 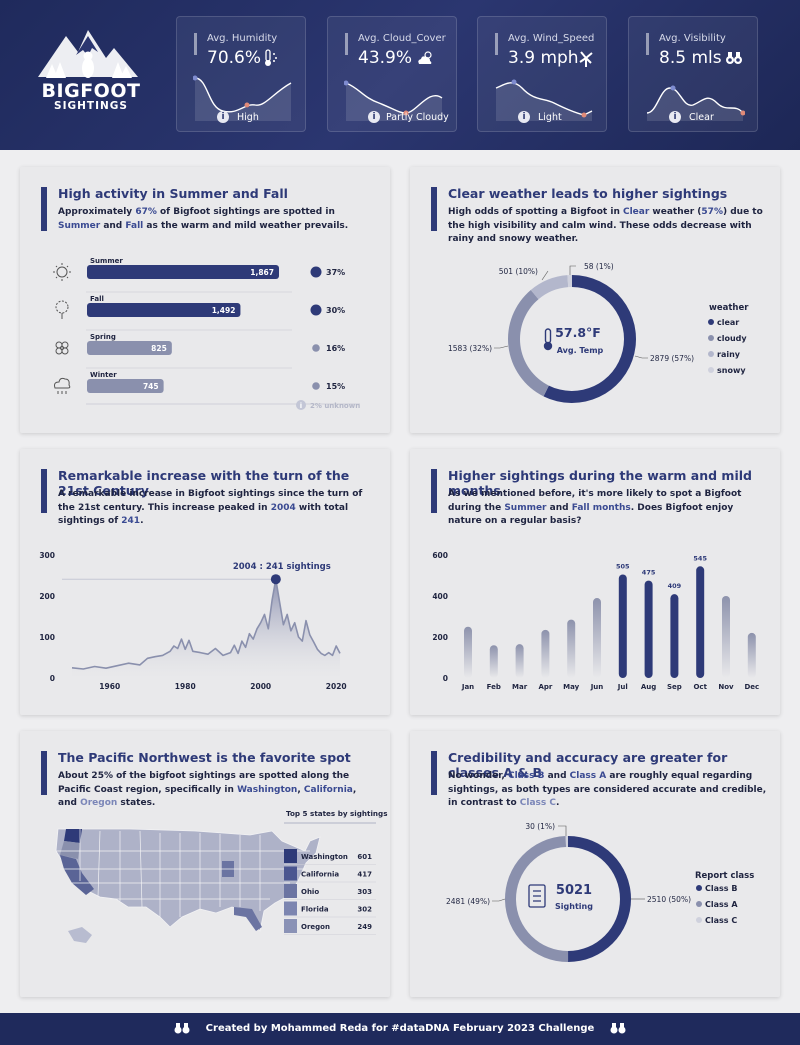 I want to click on peak-marker, so click(x=275, y=579).